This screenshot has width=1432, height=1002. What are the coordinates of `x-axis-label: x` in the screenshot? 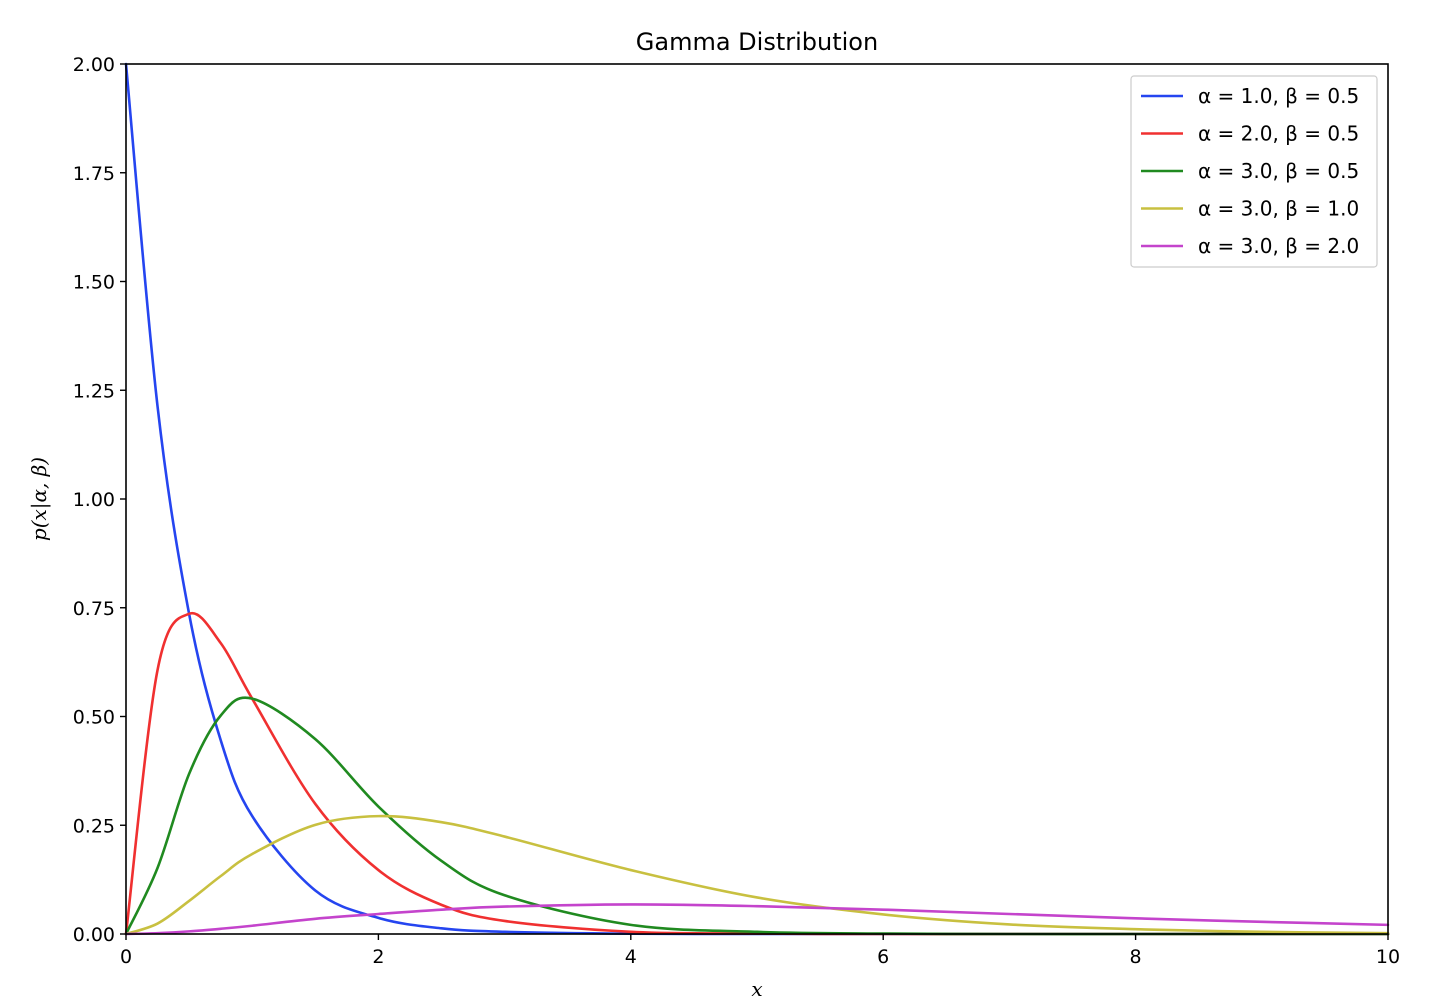 It's located at (756, 989).